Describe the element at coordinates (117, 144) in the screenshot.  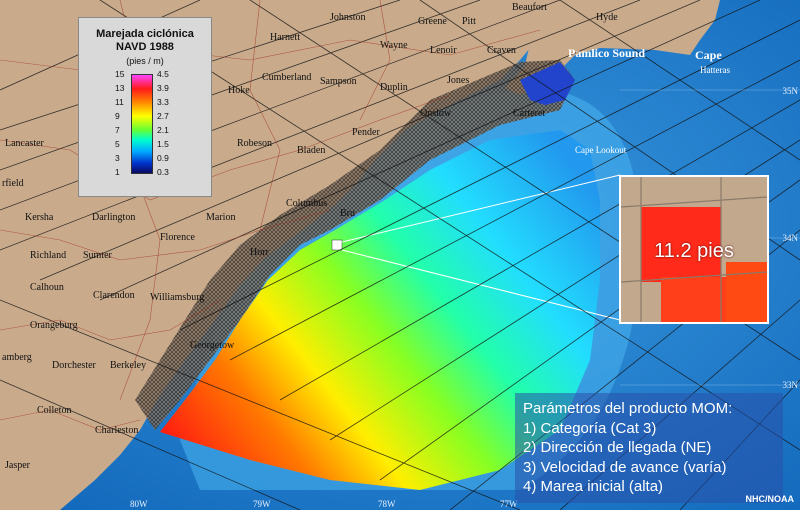
I see `legend-tick-feet: 5` at that location.